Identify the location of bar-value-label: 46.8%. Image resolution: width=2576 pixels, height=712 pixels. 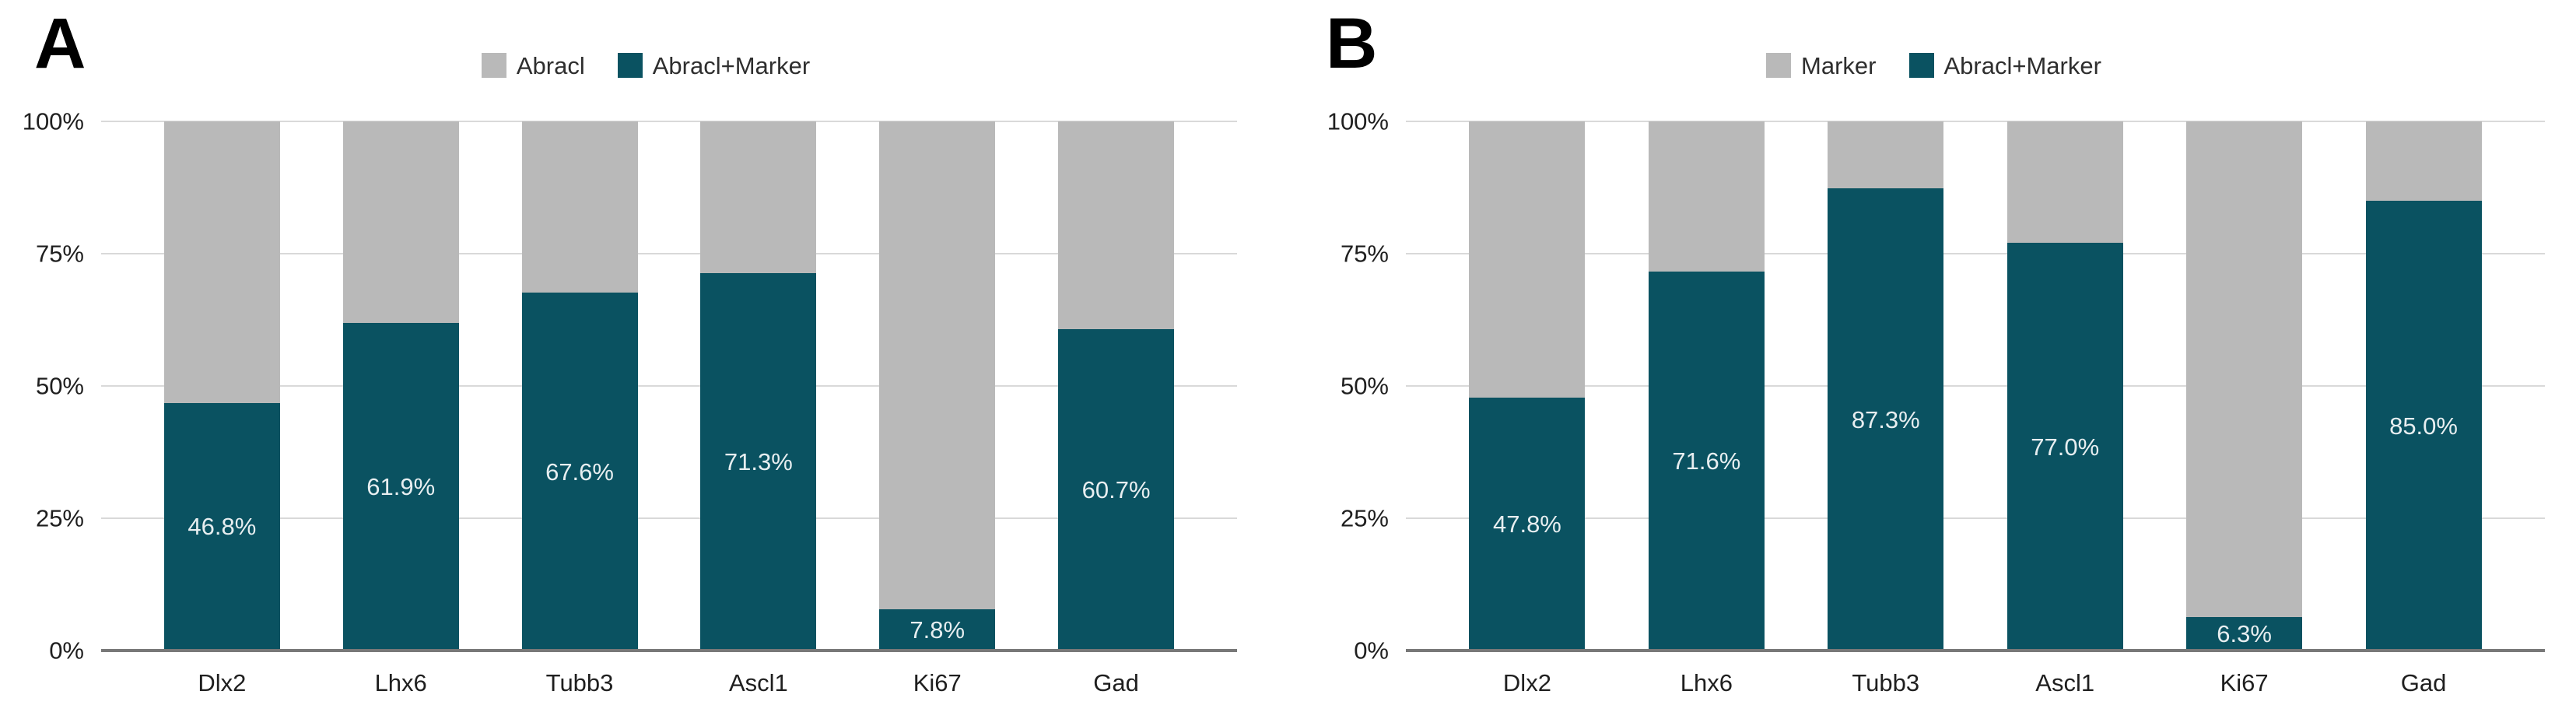
(222, 527).